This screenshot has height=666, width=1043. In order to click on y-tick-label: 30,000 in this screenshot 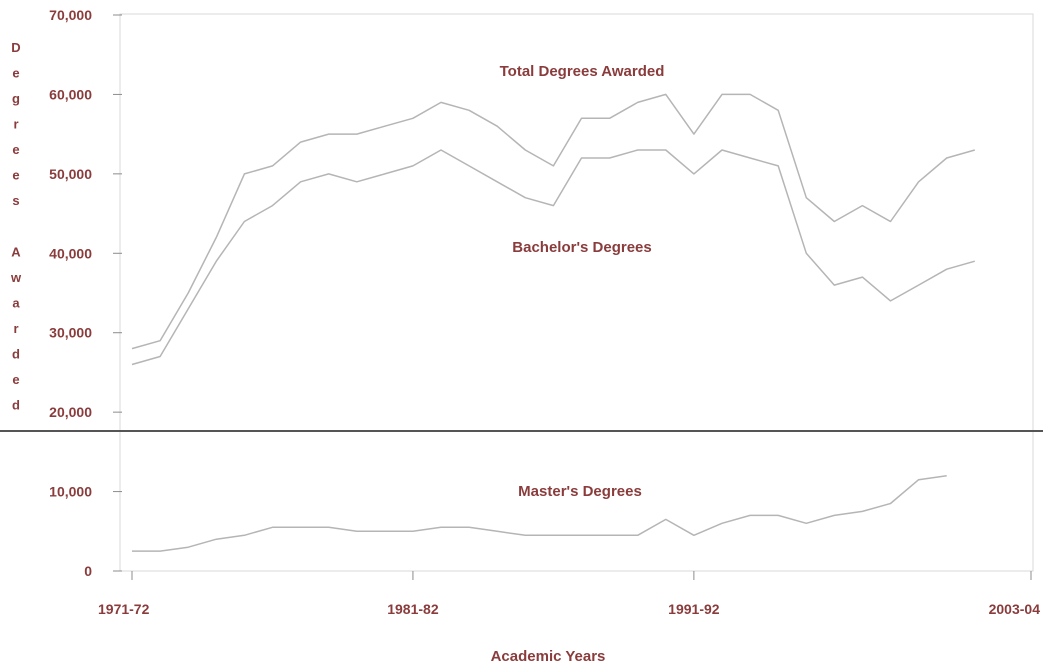, I will do `click(70, 333)`.